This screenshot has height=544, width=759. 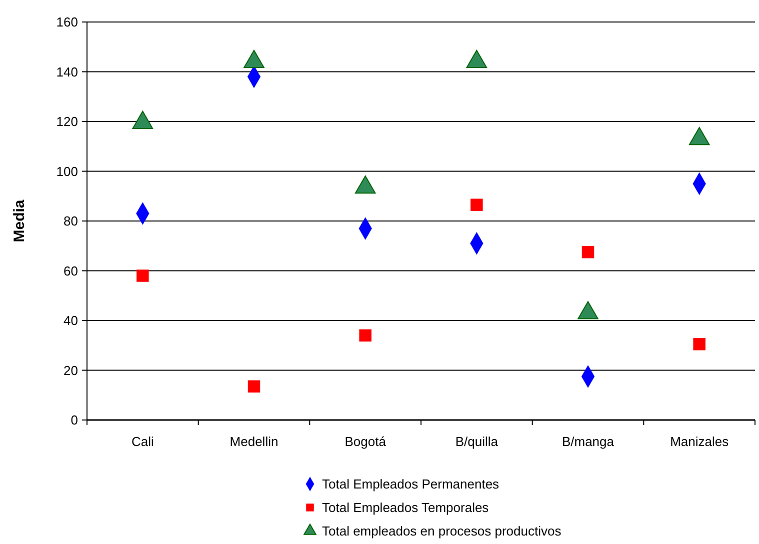 I want to click on x-tick-label: Cali, so click(x=142, y=441).